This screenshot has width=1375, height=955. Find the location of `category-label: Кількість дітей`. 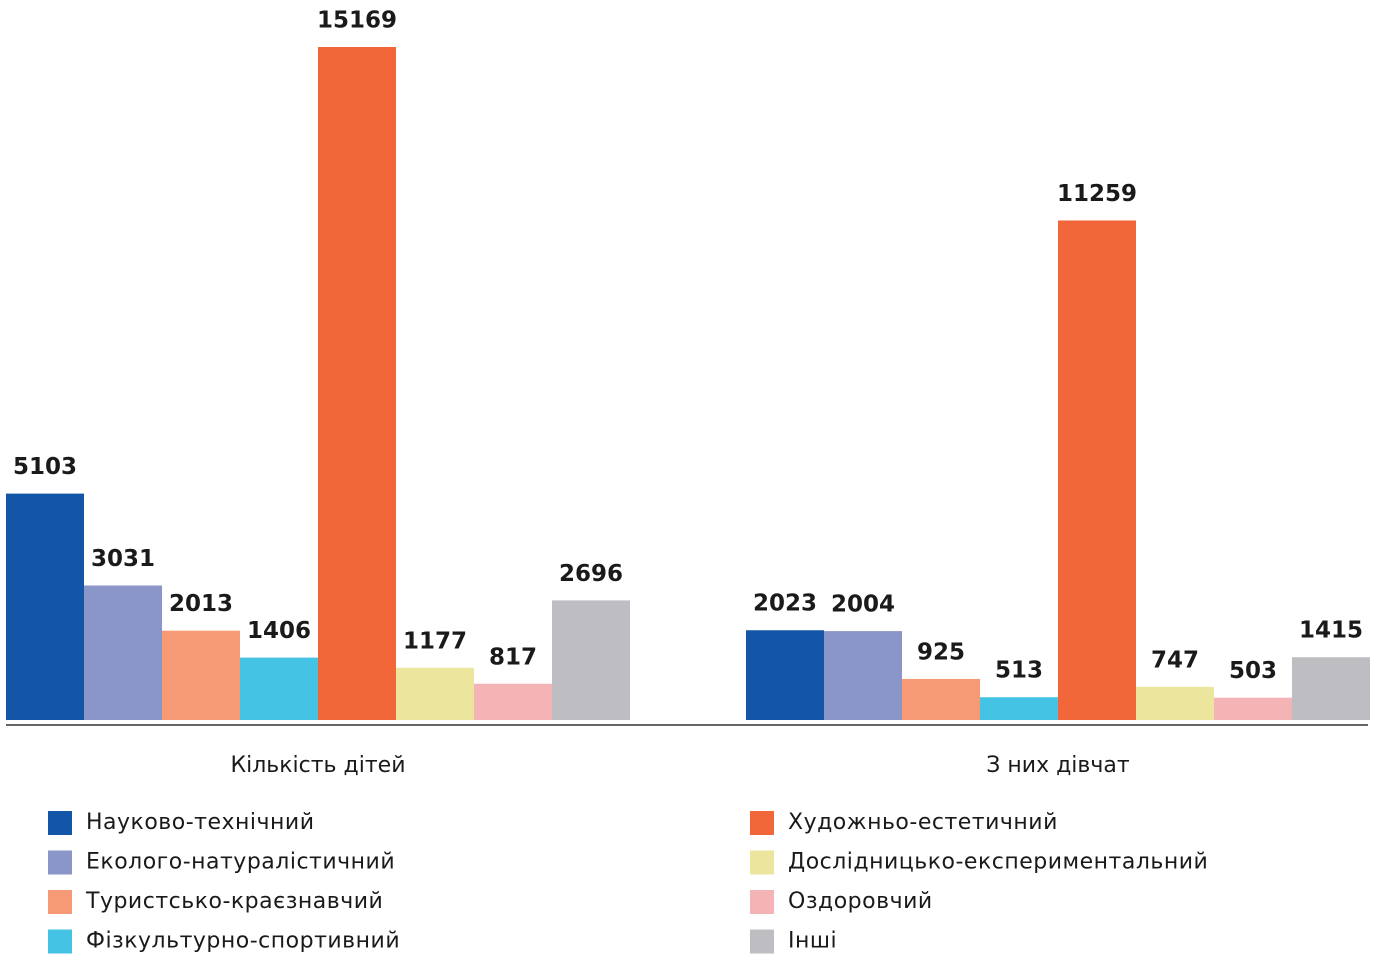

category-label: Кількість дітей is located at coordinates (317, 765).